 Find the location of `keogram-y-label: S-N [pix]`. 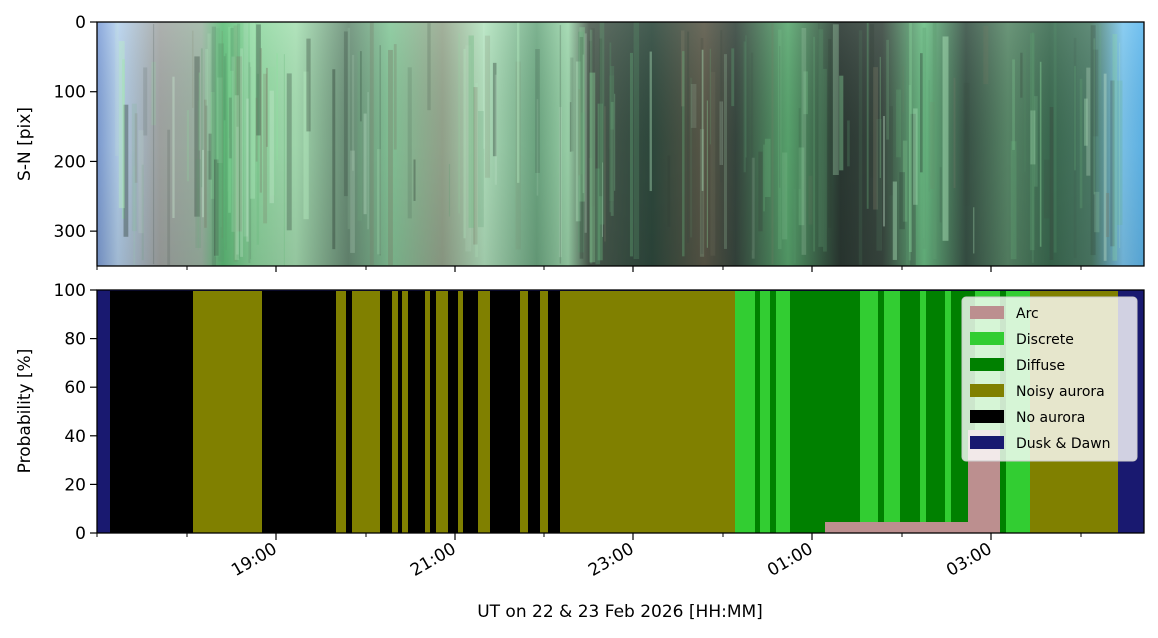

keogram-y-label: S-N [pix] is located at coordinates (25, 144).